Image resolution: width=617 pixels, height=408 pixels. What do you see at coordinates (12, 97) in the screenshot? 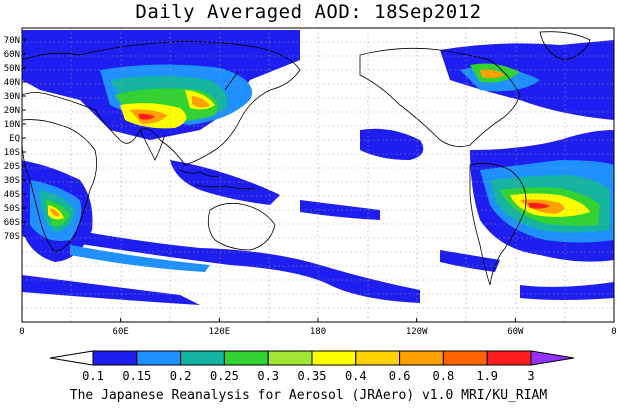
I see `lat-label: 30N` at bounding box center [12, 97].